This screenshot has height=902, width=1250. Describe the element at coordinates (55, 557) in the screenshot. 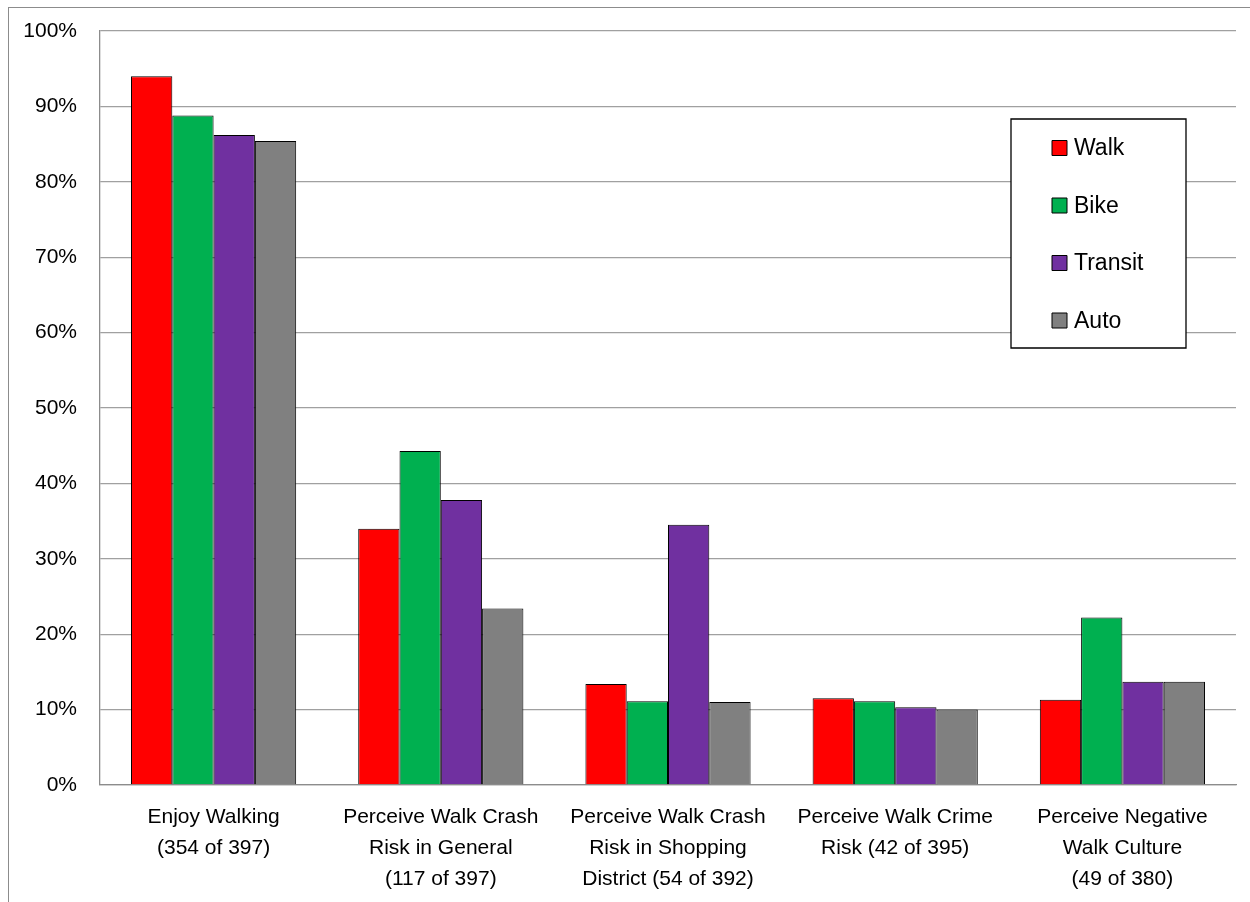

I see `y-tick-label: 30%` at that location.